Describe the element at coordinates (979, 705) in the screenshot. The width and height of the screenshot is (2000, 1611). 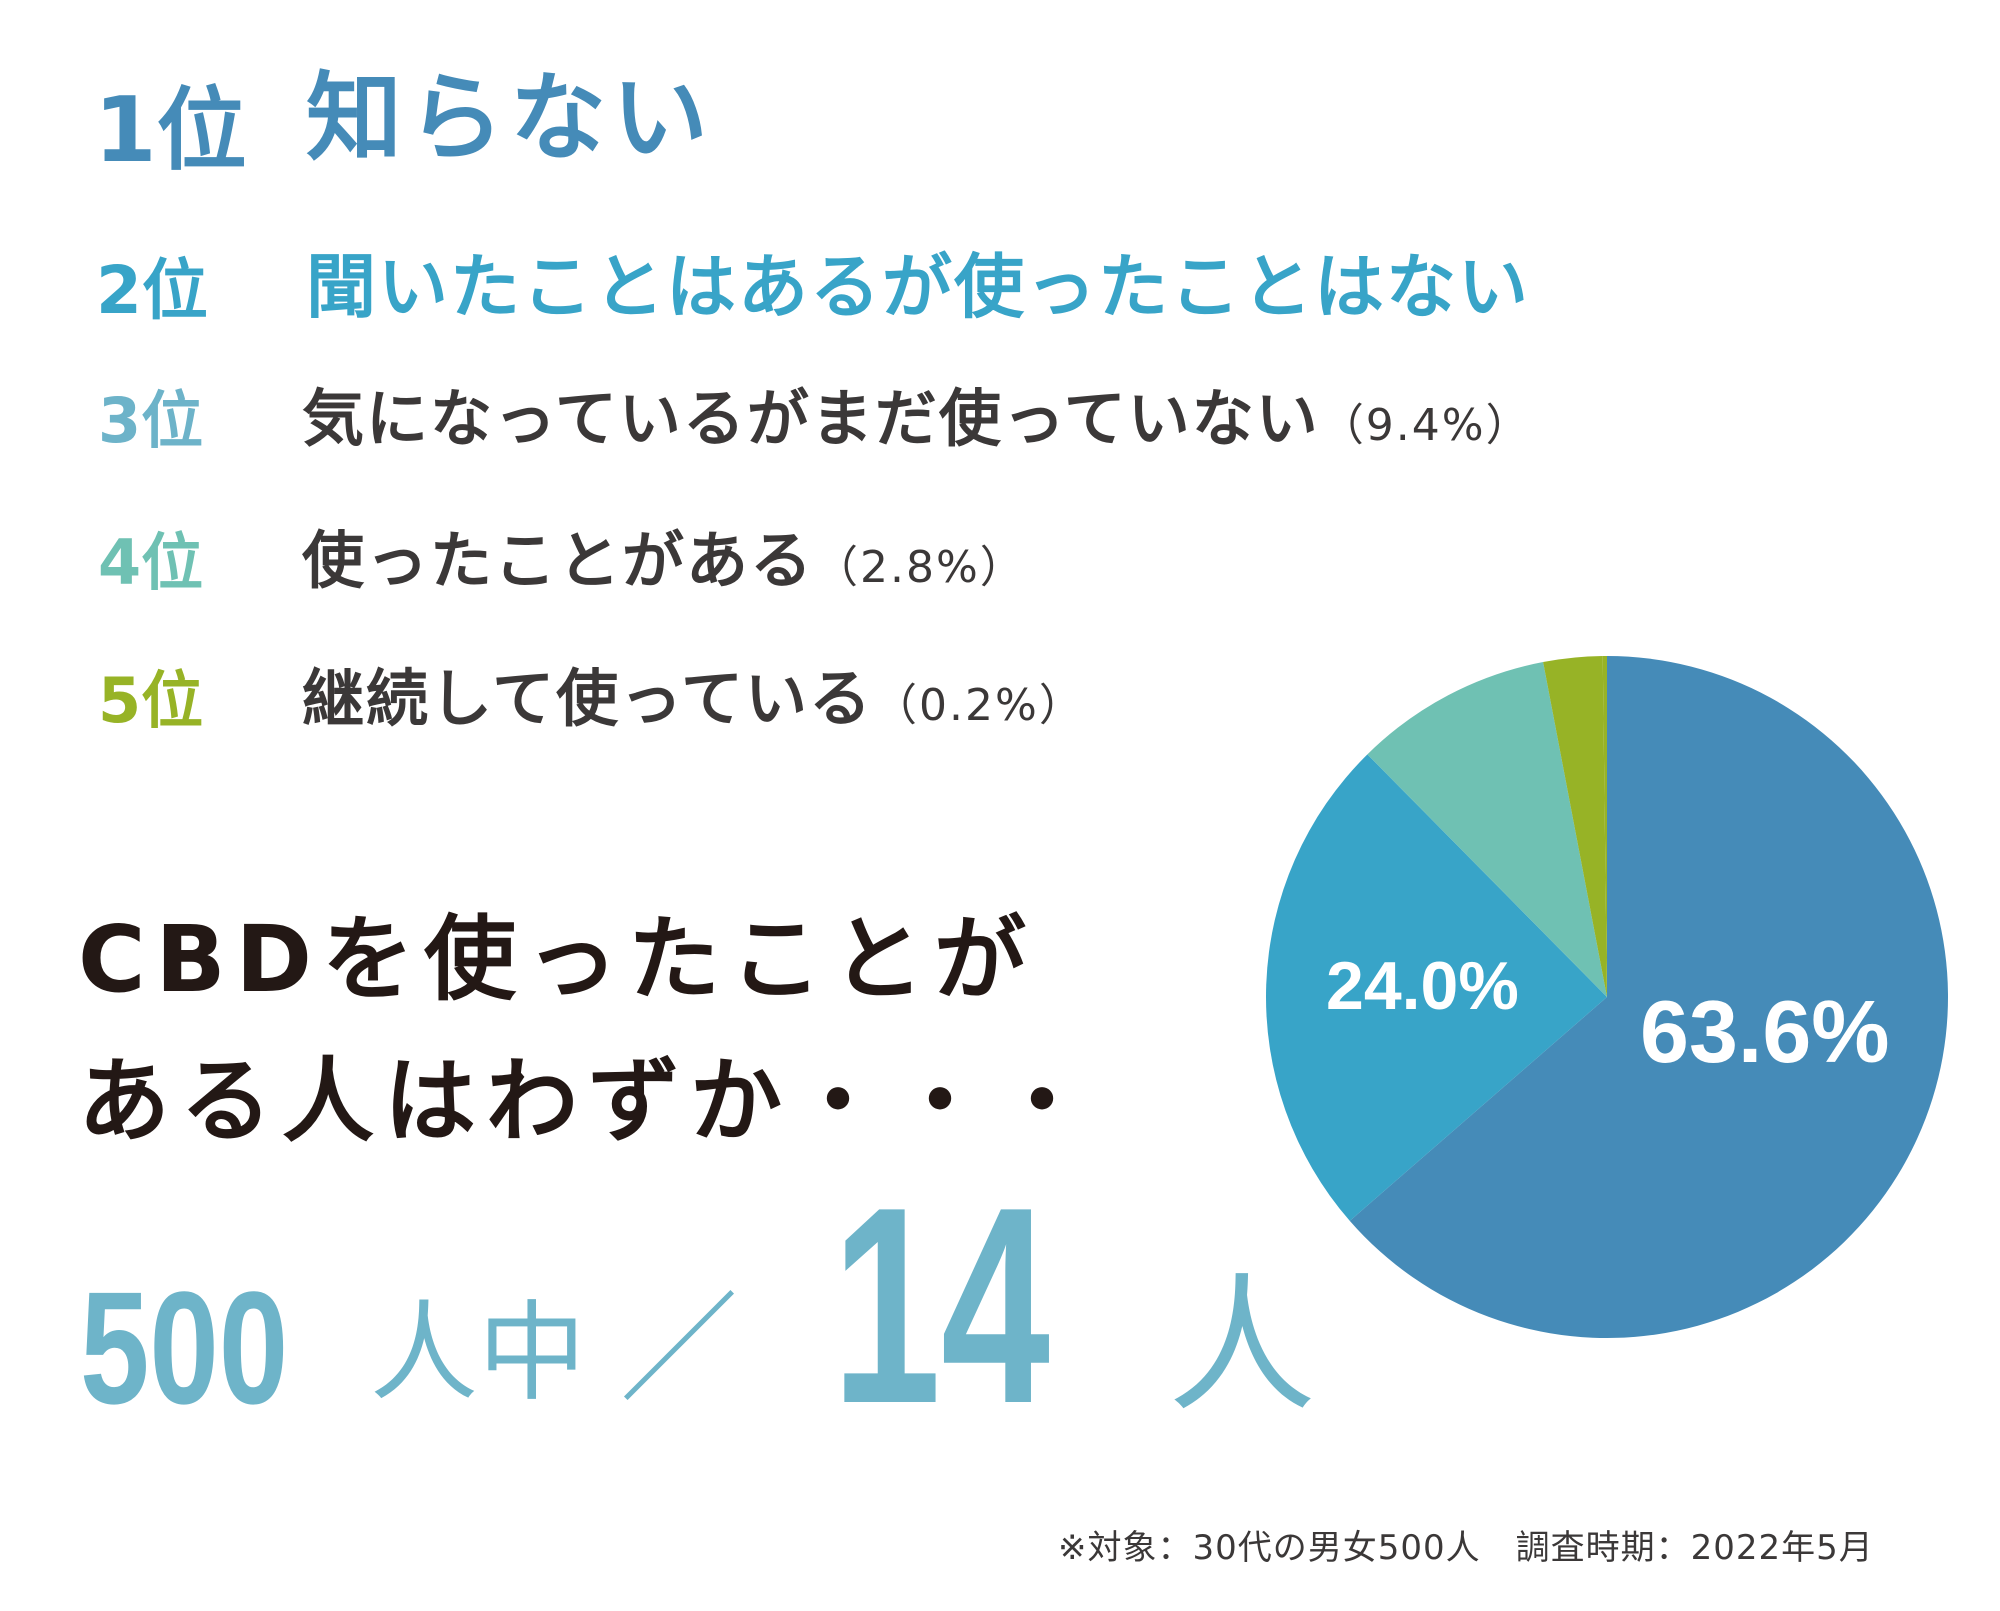
I see `rank-percentage: （0.2%）` at that location.